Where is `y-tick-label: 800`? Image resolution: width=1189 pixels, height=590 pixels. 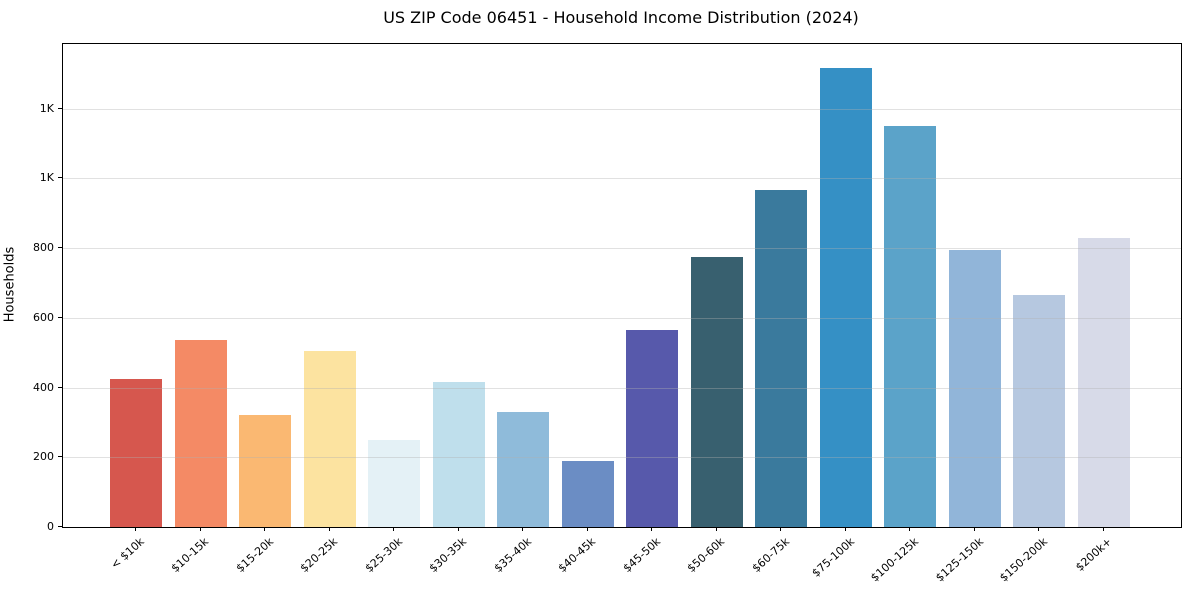
y-tick-label: 800 is located at coordinates (43, 247).